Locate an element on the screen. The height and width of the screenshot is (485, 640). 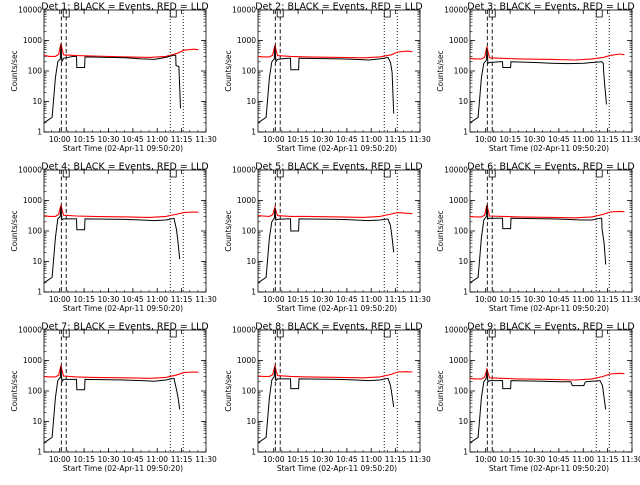
panel-title: Det 2: BLACK = Events, RED = LLD is located at coordinates (338, 7).